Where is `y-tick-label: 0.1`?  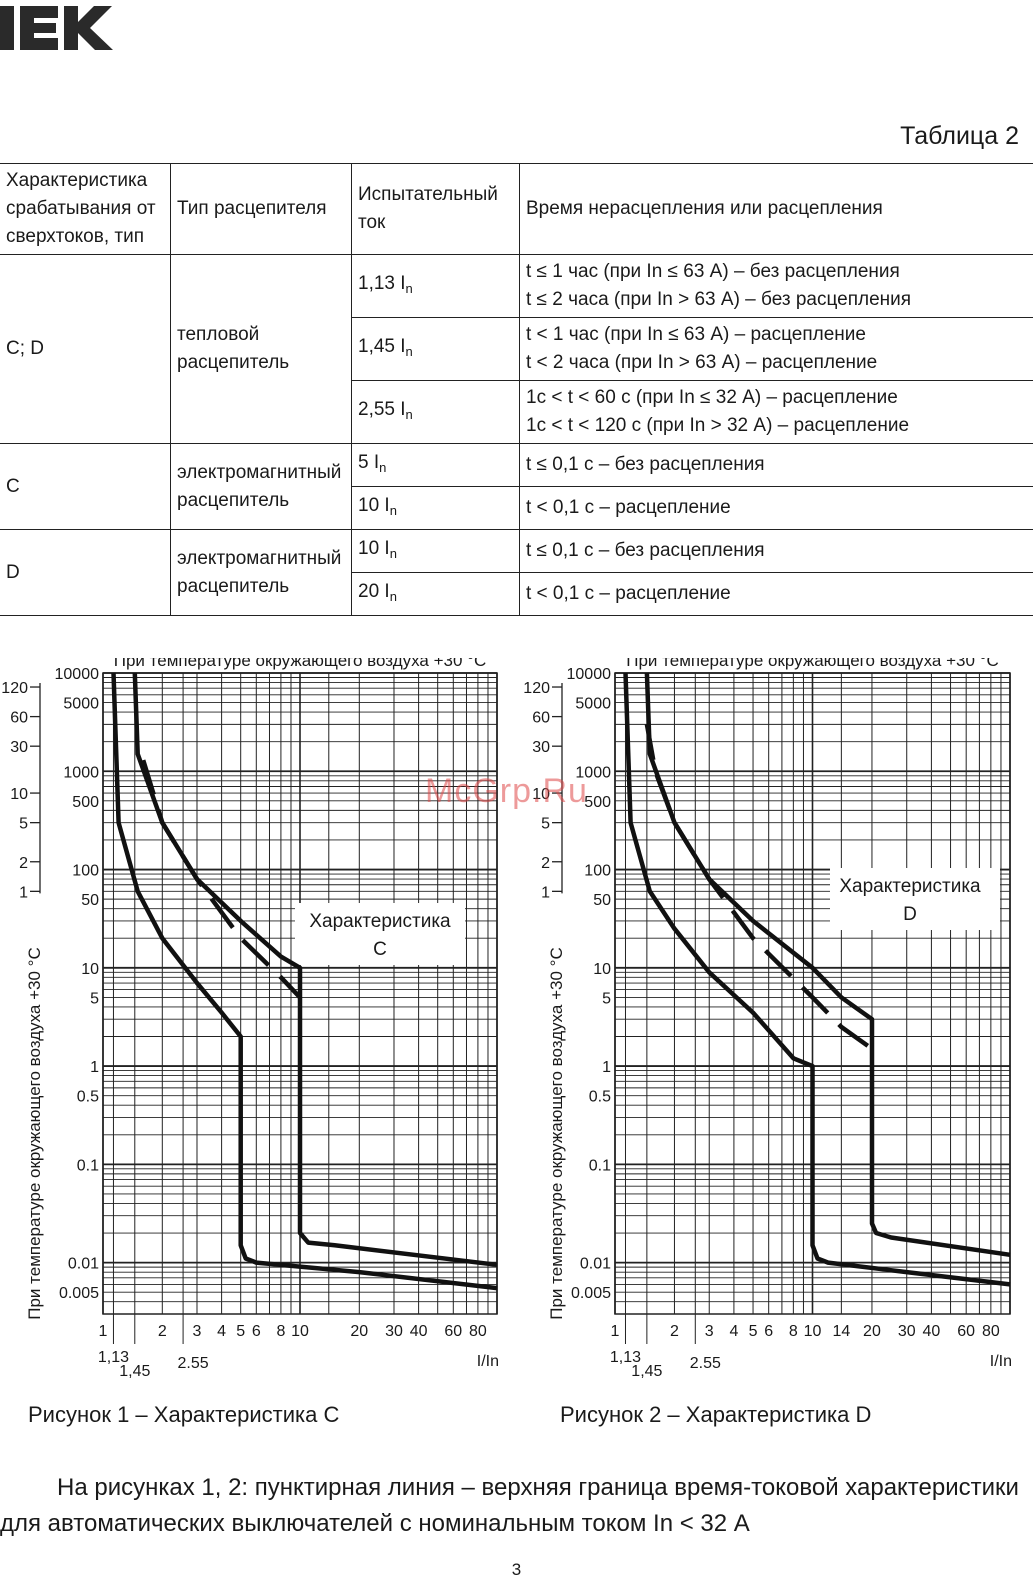
y-tick-label: 0.1 is located at coordinates (88, 1165).